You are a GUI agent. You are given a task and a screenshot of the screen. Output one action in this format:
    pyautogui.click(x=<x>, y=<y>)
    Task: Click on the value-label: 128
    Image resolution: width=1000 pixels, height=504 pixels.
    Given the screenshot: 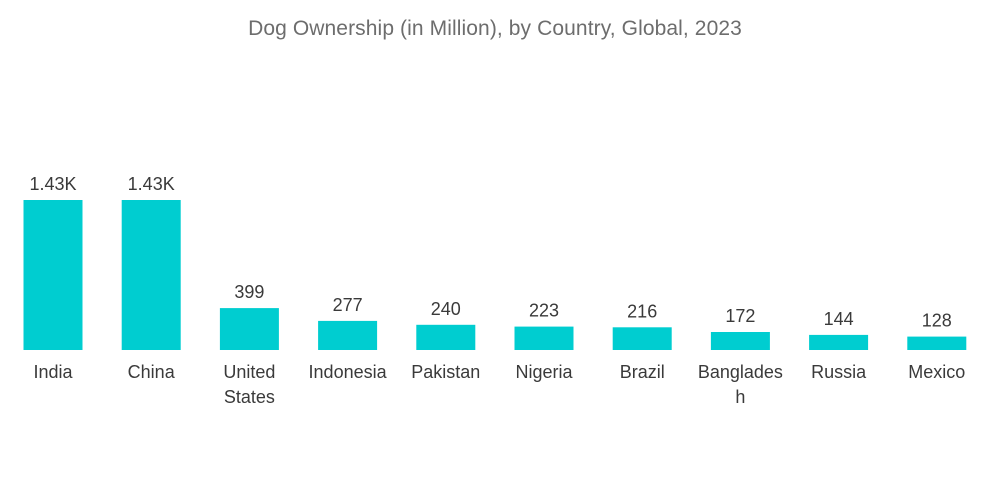 What is the action you would take?
    pyautogui.click(x=937, y=321)
    